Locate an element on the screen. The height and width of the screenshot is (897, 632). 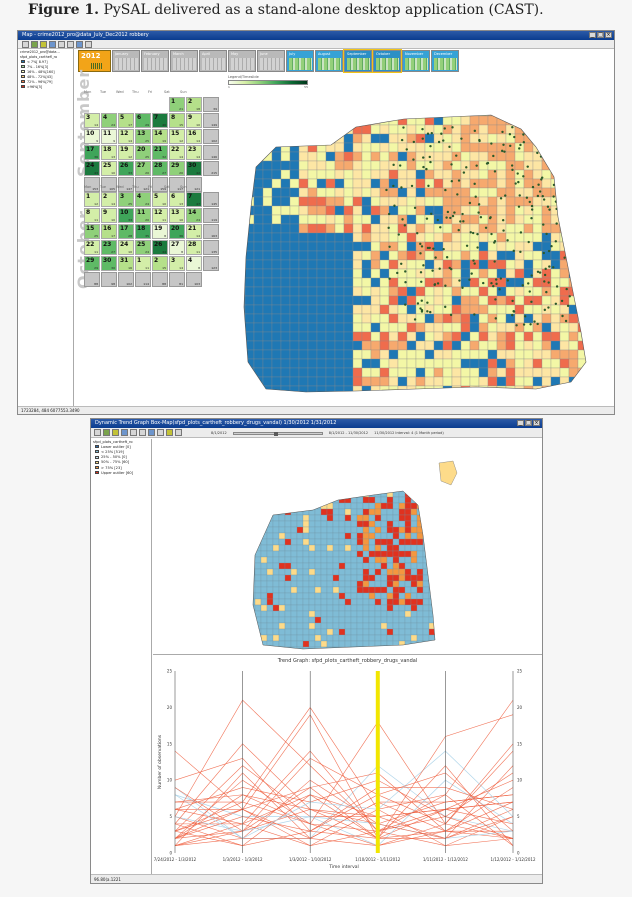
calendar-cell: 7 40 is located at coordinates (160, 120).